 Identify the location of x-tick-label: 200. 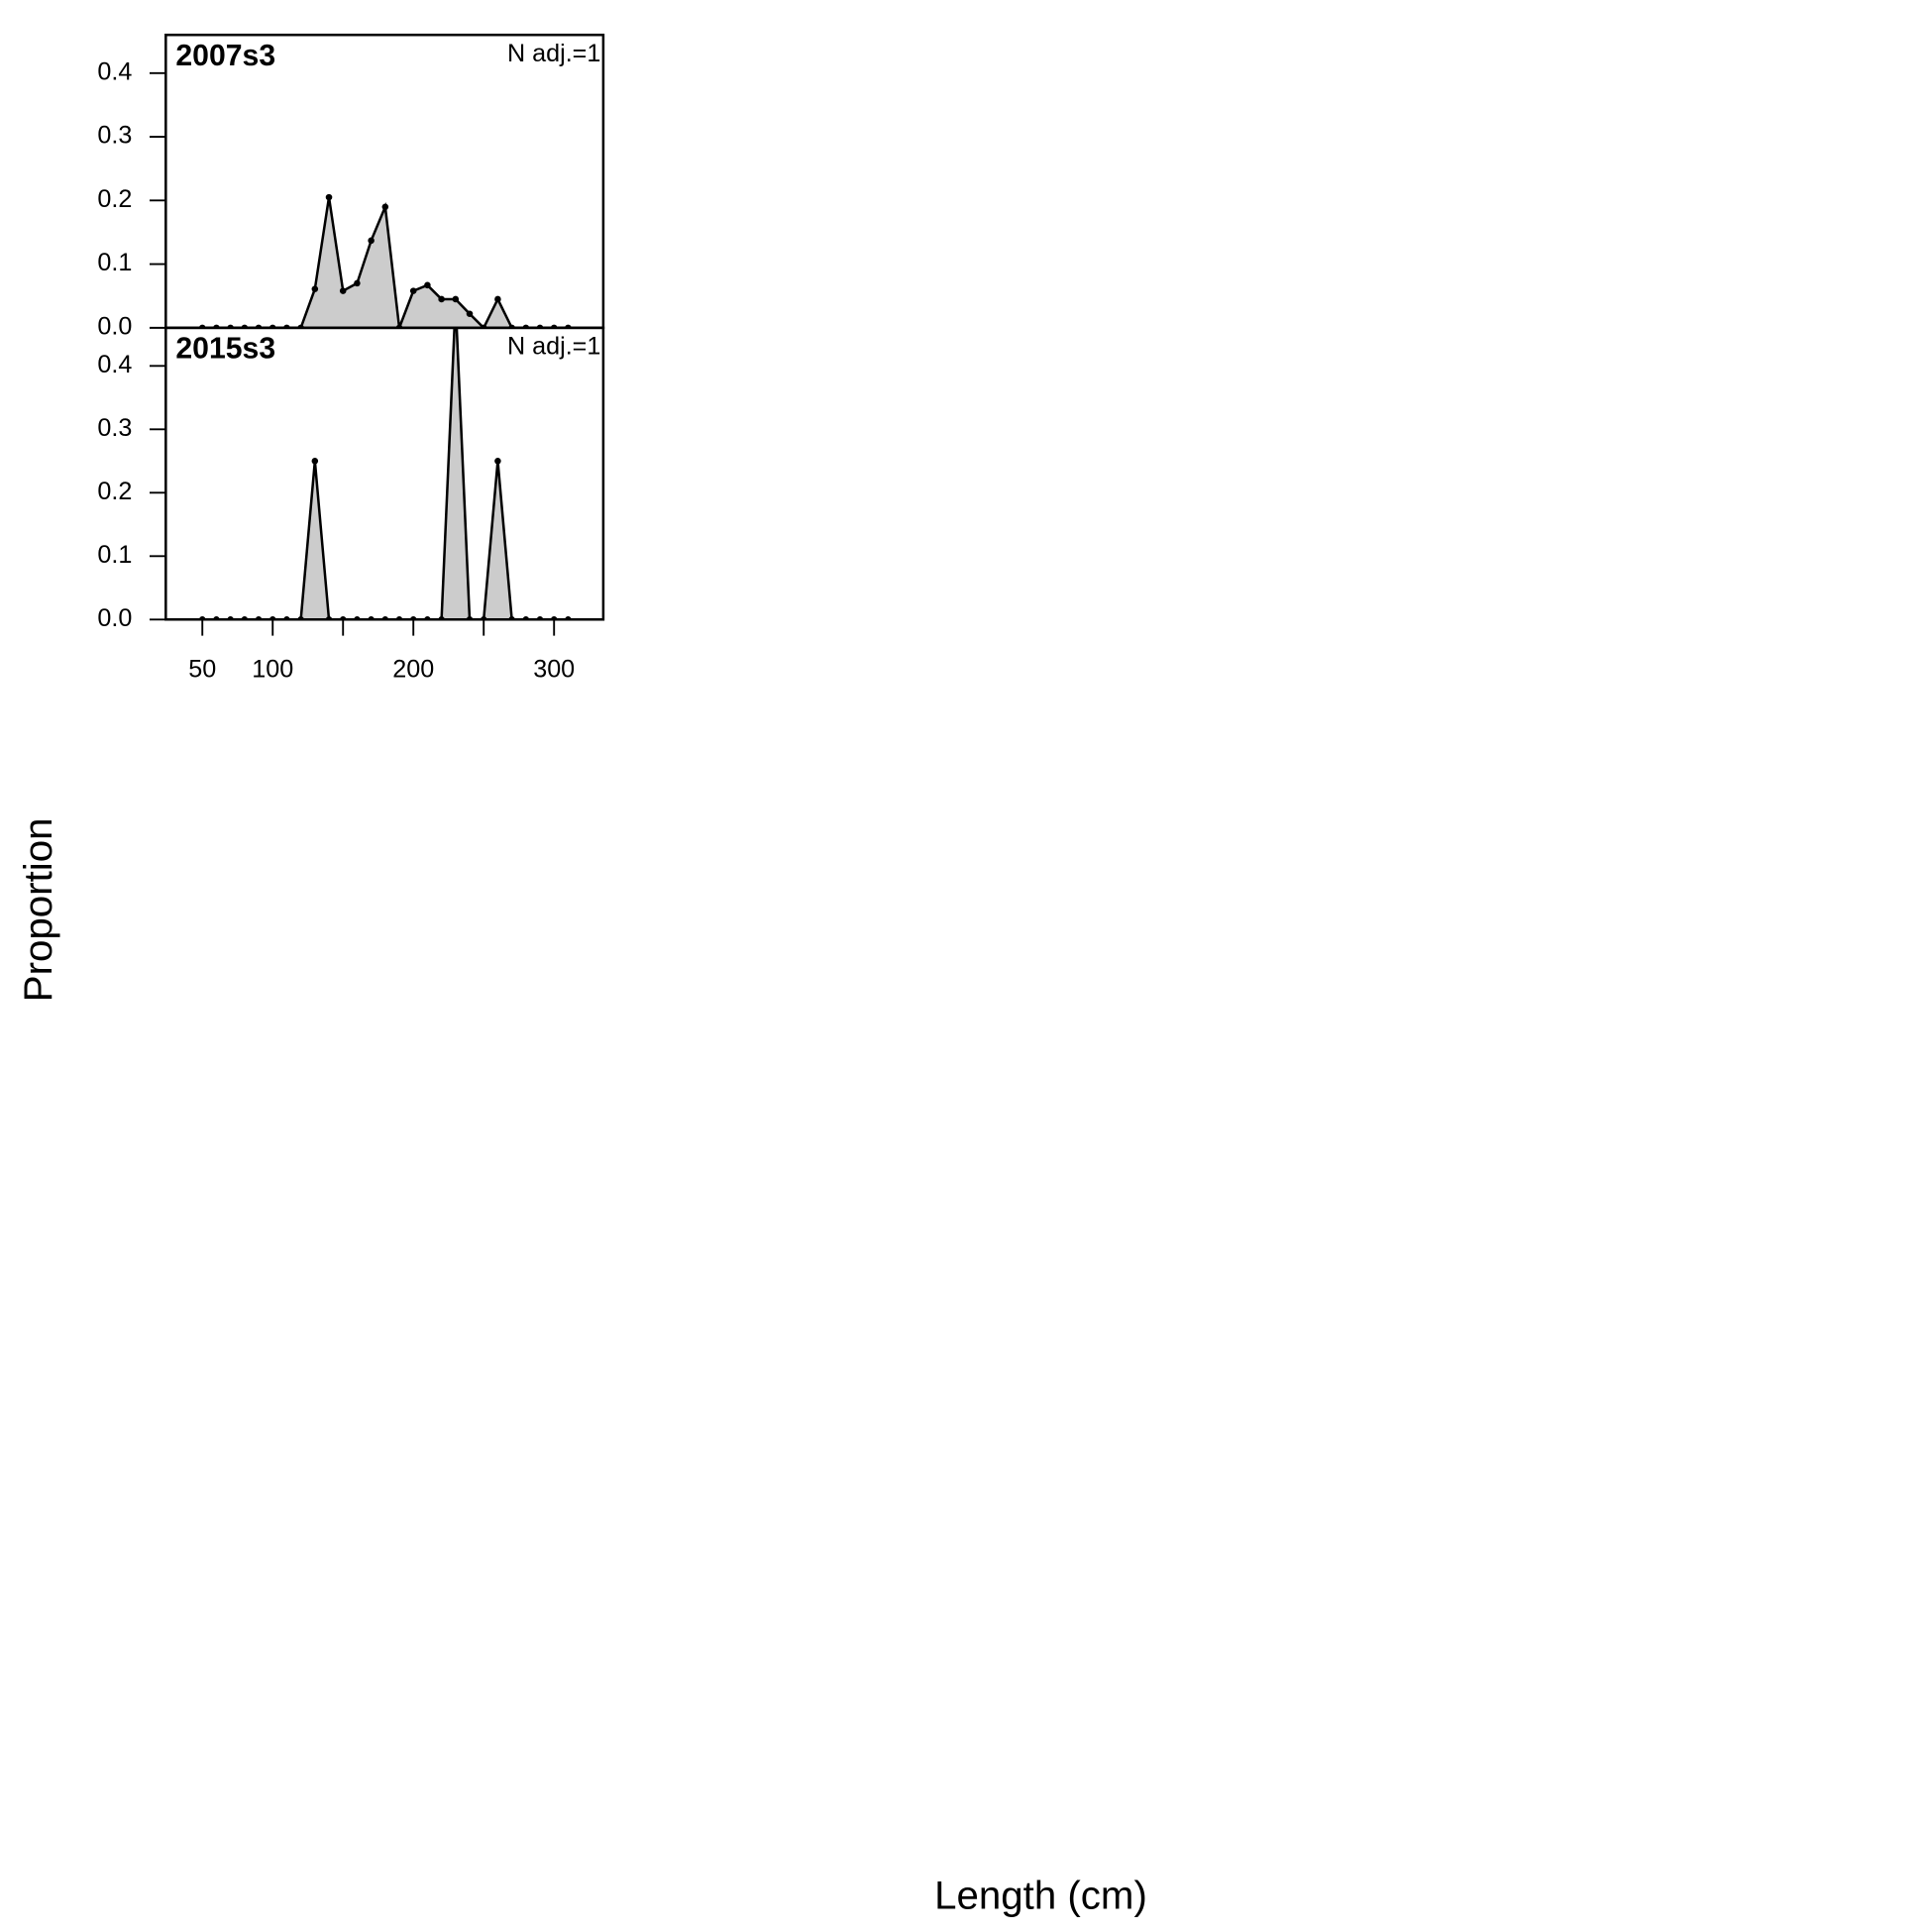
(413, 669).